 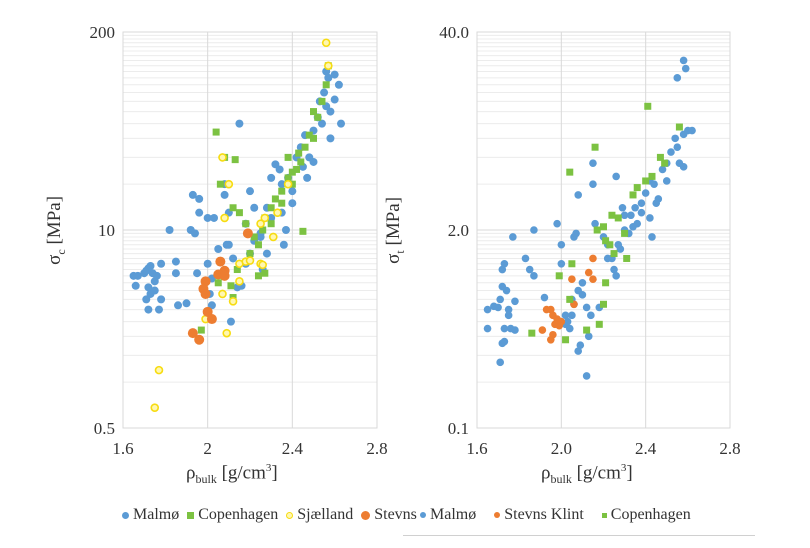 What do you see at coordinates (650, 514) in the screenshot?
I see `legend-label: Copenhagen` at bounding box center [650, 514].